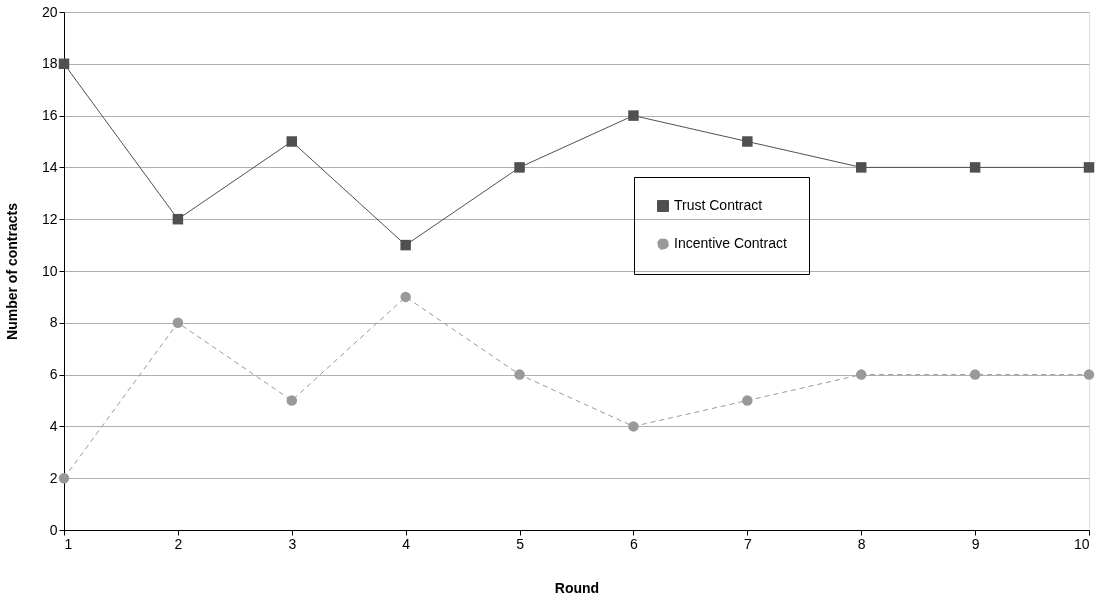 This screenshot has height=612, width=1112. I want to click on x-tick-label: 6, so click(634, 543).